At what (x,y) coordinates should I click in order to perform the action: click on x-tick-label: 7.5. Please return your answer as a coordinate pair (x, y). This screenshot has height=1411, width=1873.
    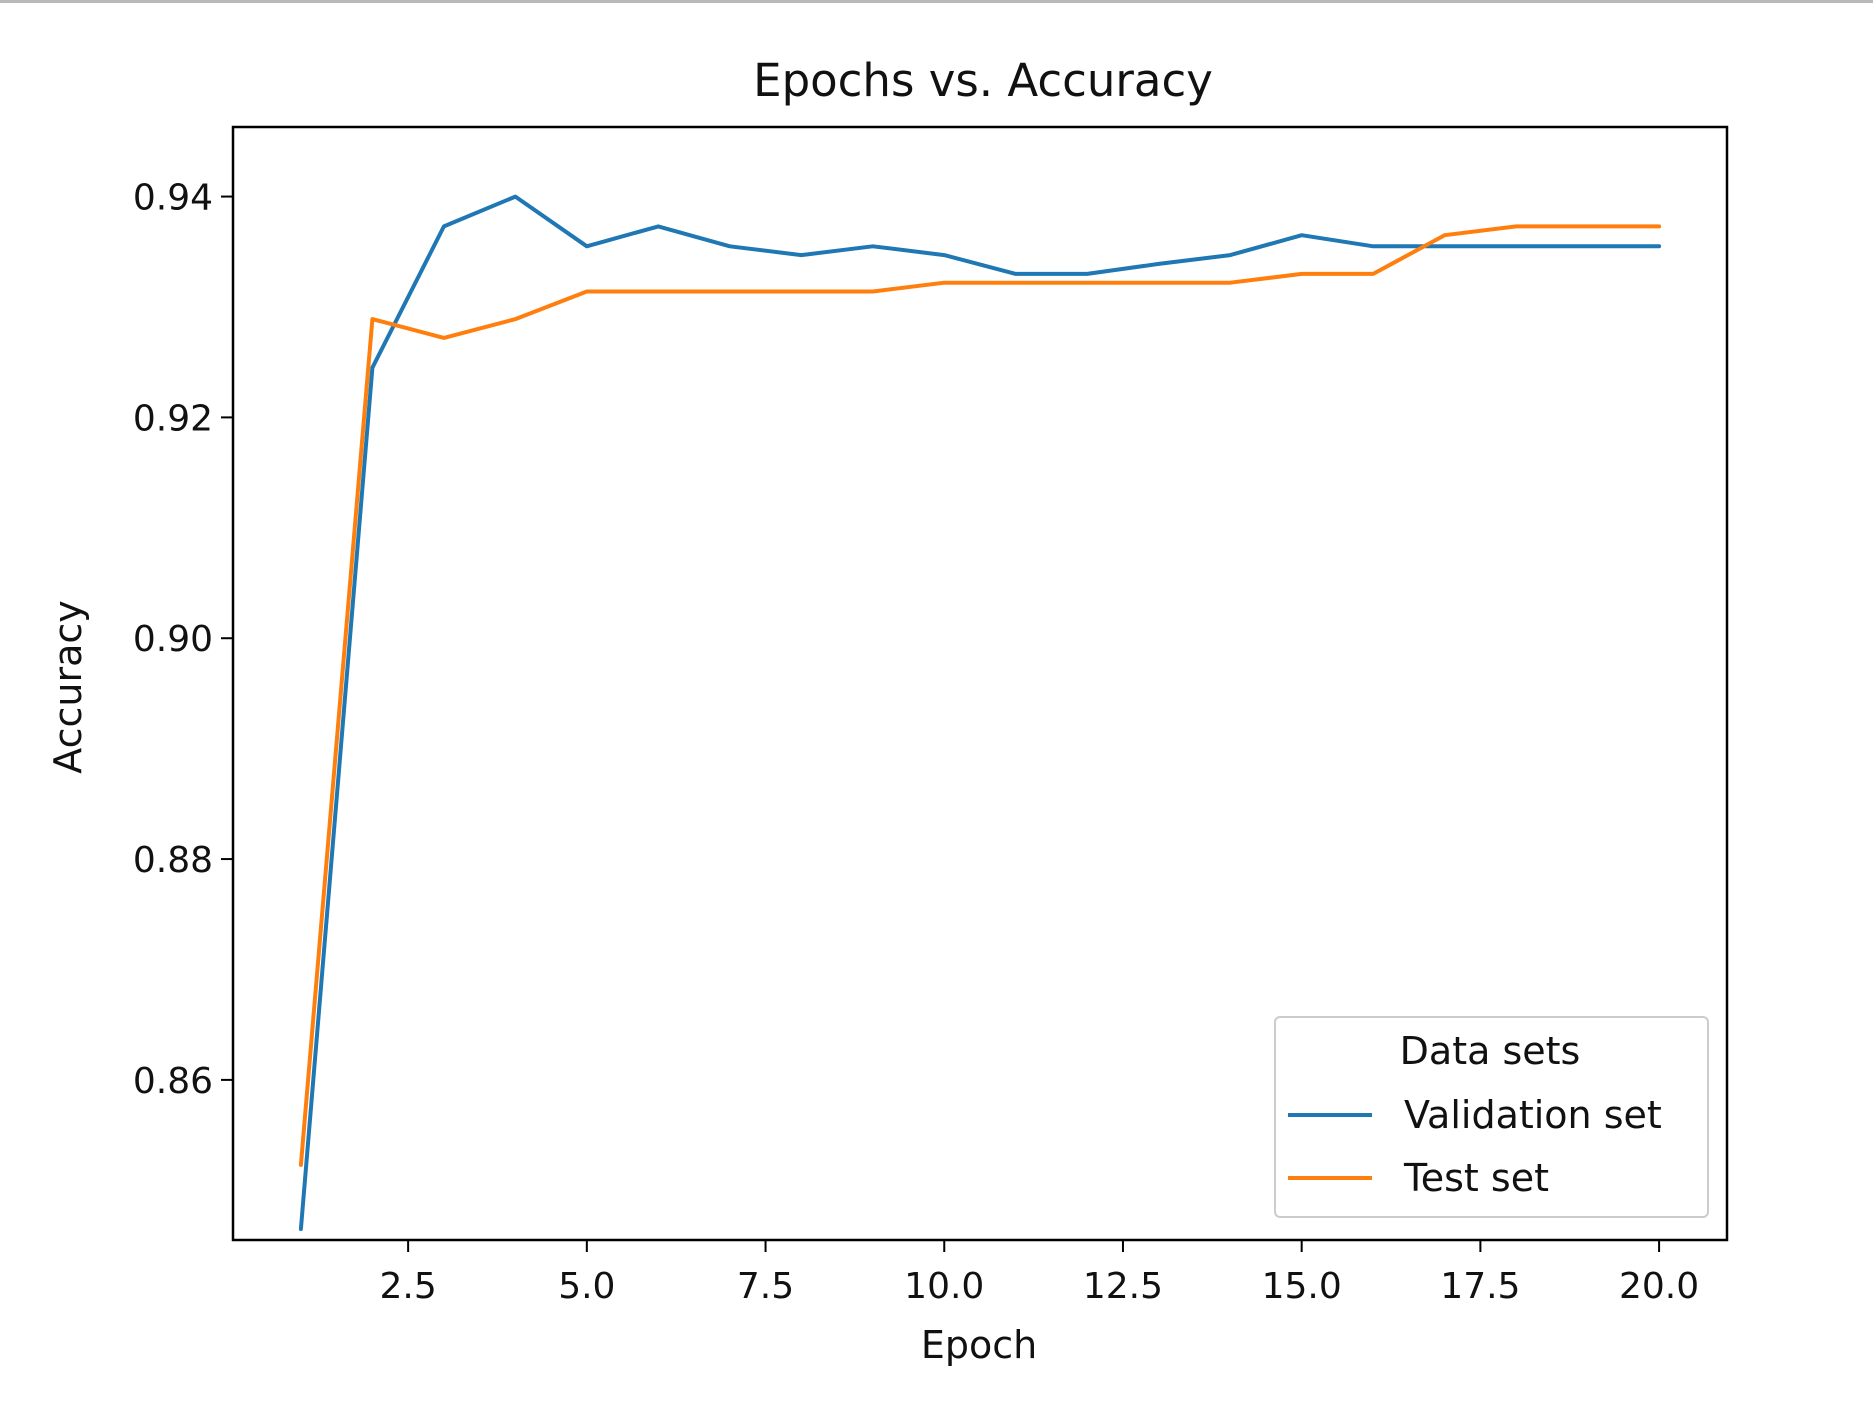
    Looking at the image, I should click on (765, 1286).